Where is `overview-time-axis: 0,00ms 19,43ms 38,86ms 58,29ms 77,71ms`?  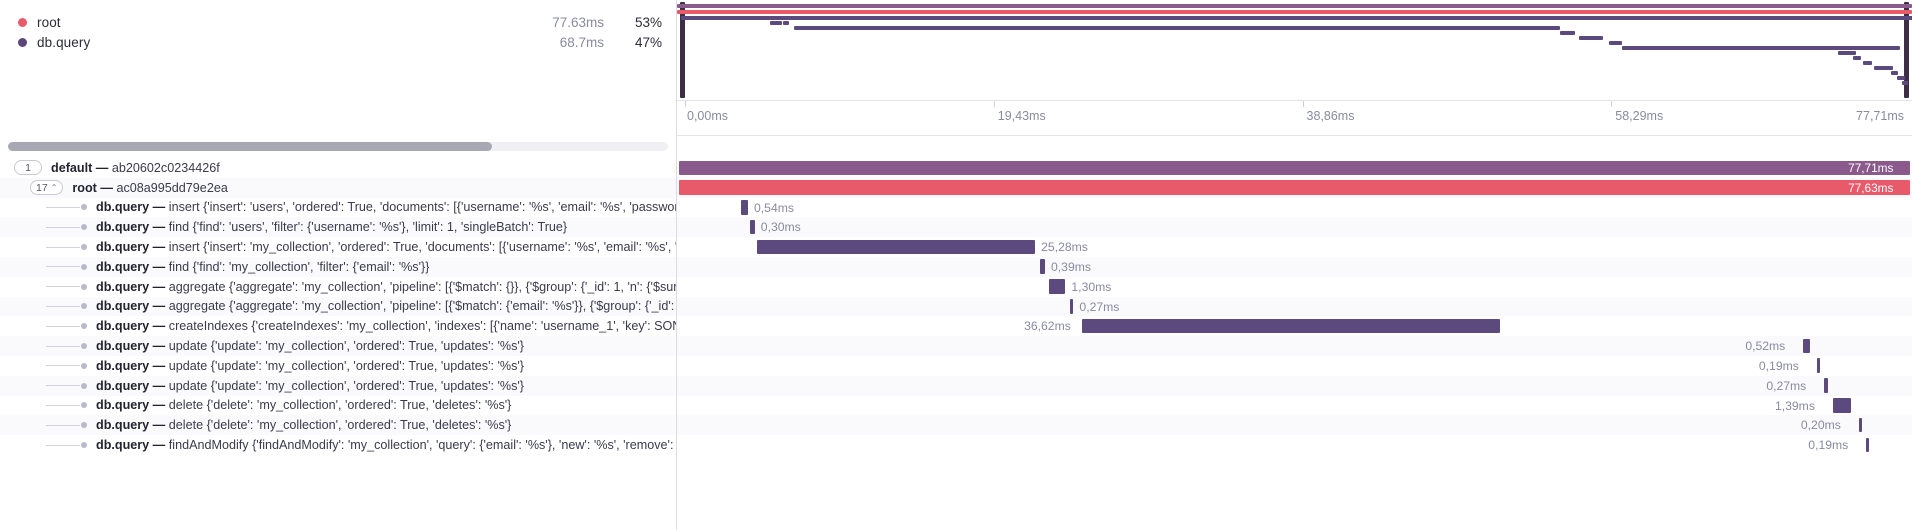
overview-time-axis: 0,00ms 19,43ms 38,86ms 58,29ms 77,71ms is located at coordinates (1294, 118).